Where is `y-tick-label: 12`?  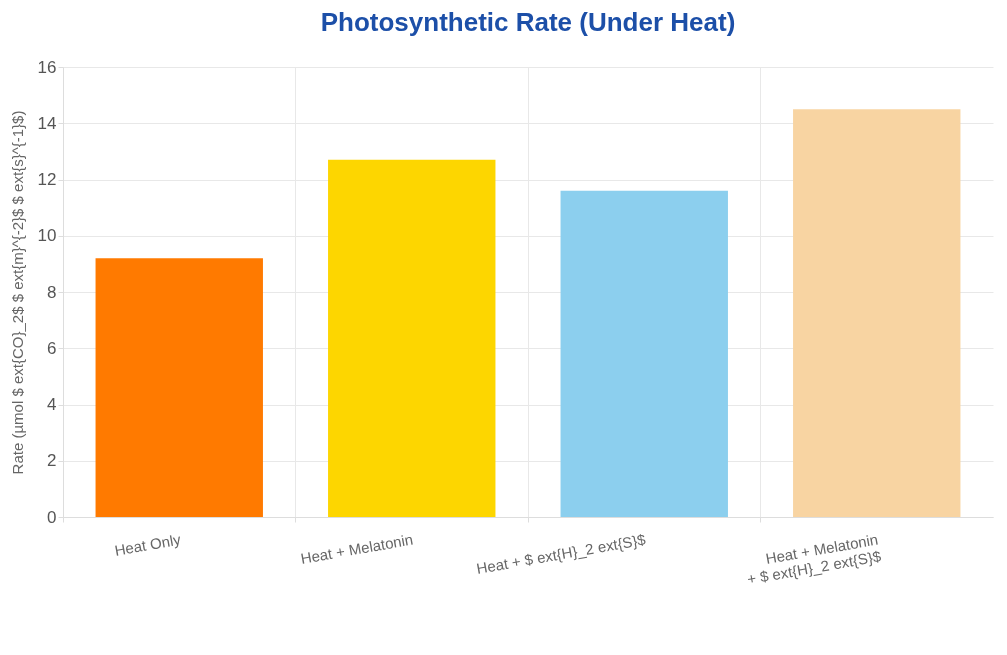 y-tick-label: 12 is located at coordinates (47, 179).